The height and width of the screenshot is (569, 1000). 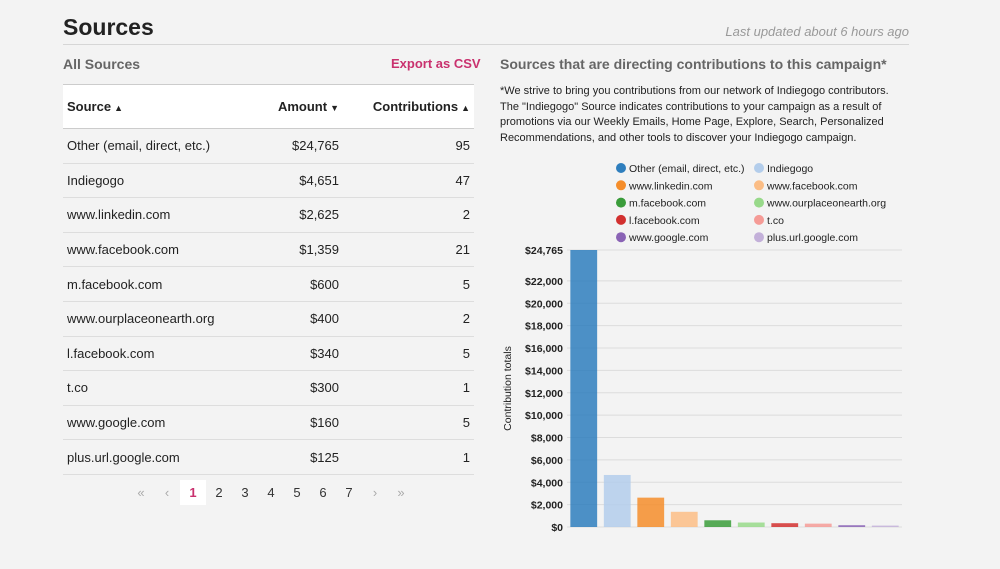 I want to click on table-row: plus.url.google.com $125 1, so click(x=268, y=457).